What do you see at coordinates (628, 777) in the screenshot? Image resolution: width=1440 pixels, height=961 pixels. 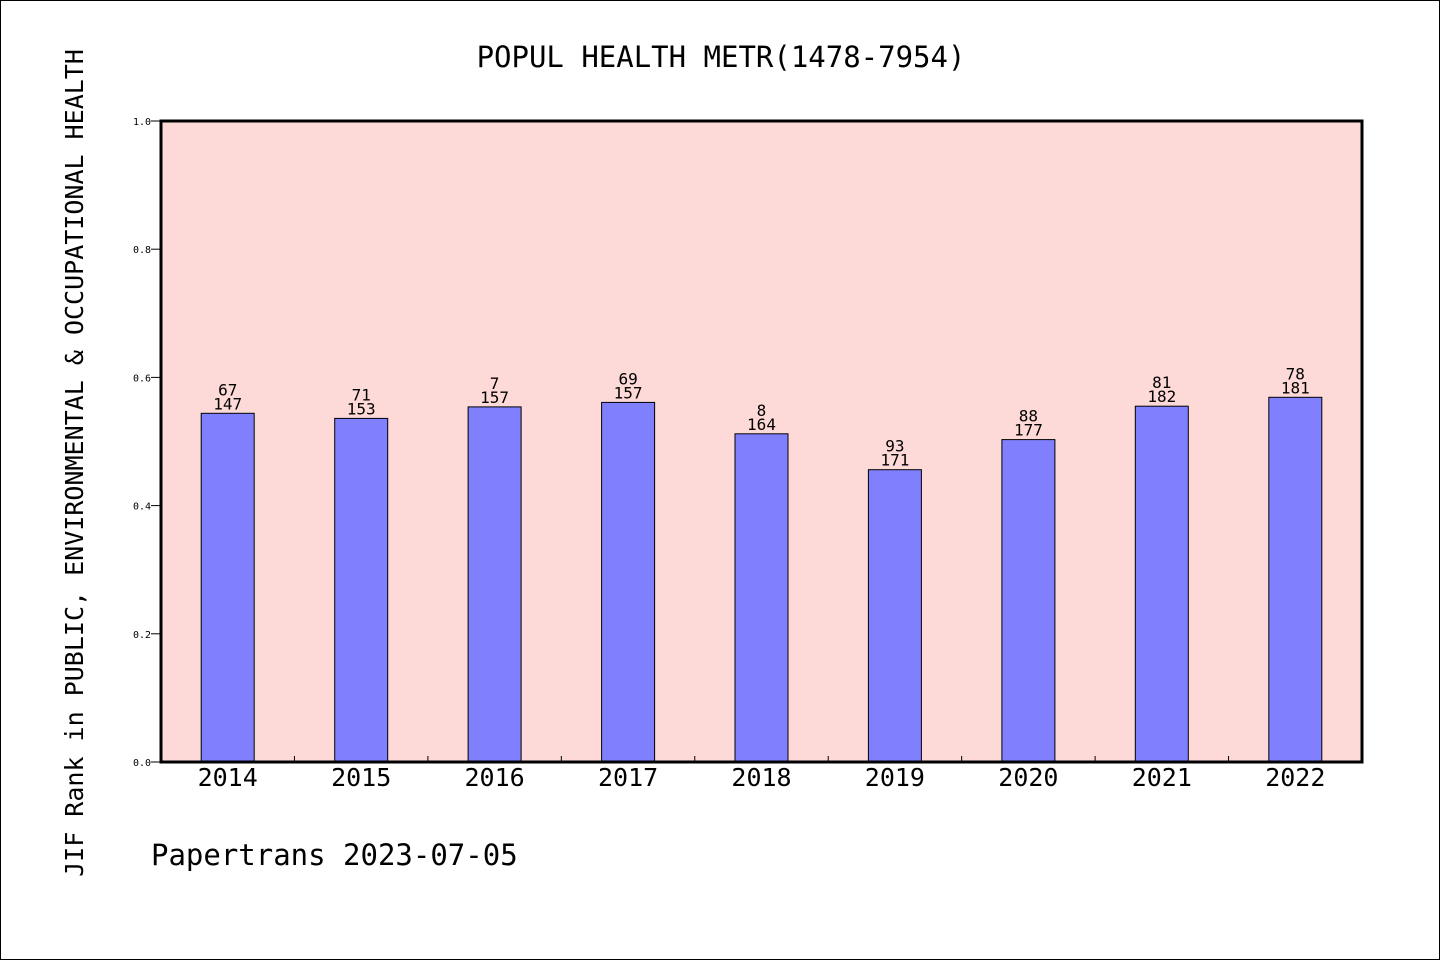 I see `x-tick-label: 2017` at bounding box center [628, 777].